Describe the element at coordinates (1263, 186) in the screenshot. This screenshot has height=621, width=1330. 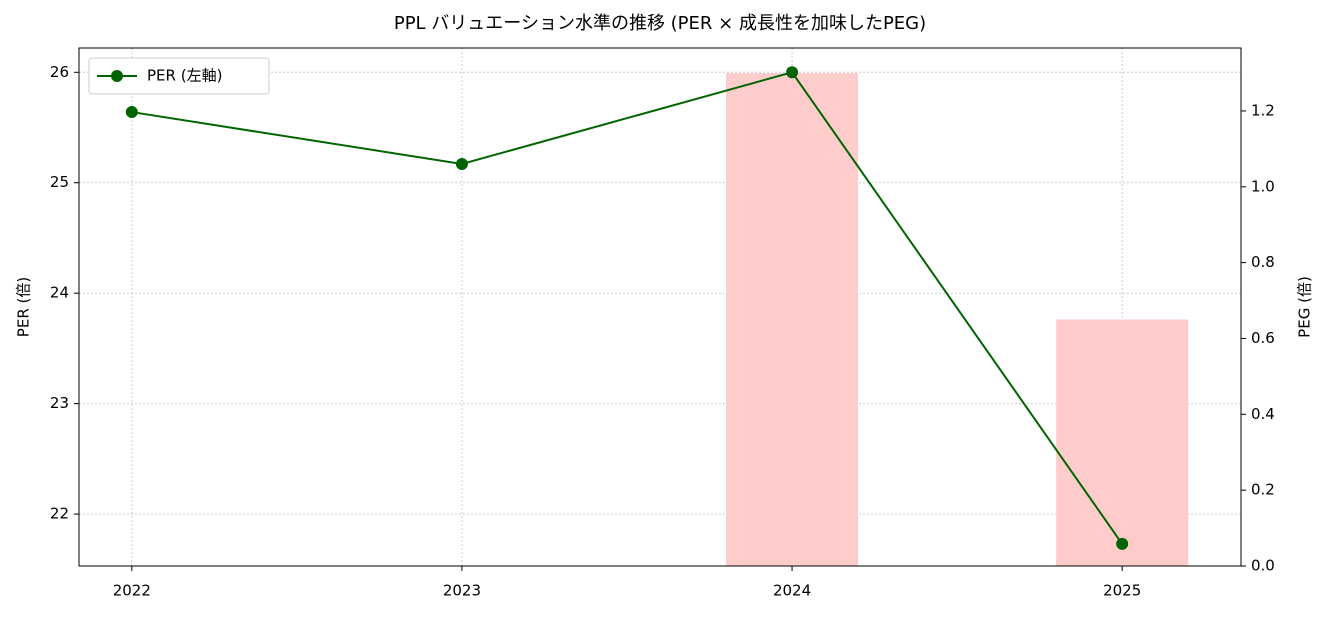
I see `y2-tick-label: 1.0` at that location.